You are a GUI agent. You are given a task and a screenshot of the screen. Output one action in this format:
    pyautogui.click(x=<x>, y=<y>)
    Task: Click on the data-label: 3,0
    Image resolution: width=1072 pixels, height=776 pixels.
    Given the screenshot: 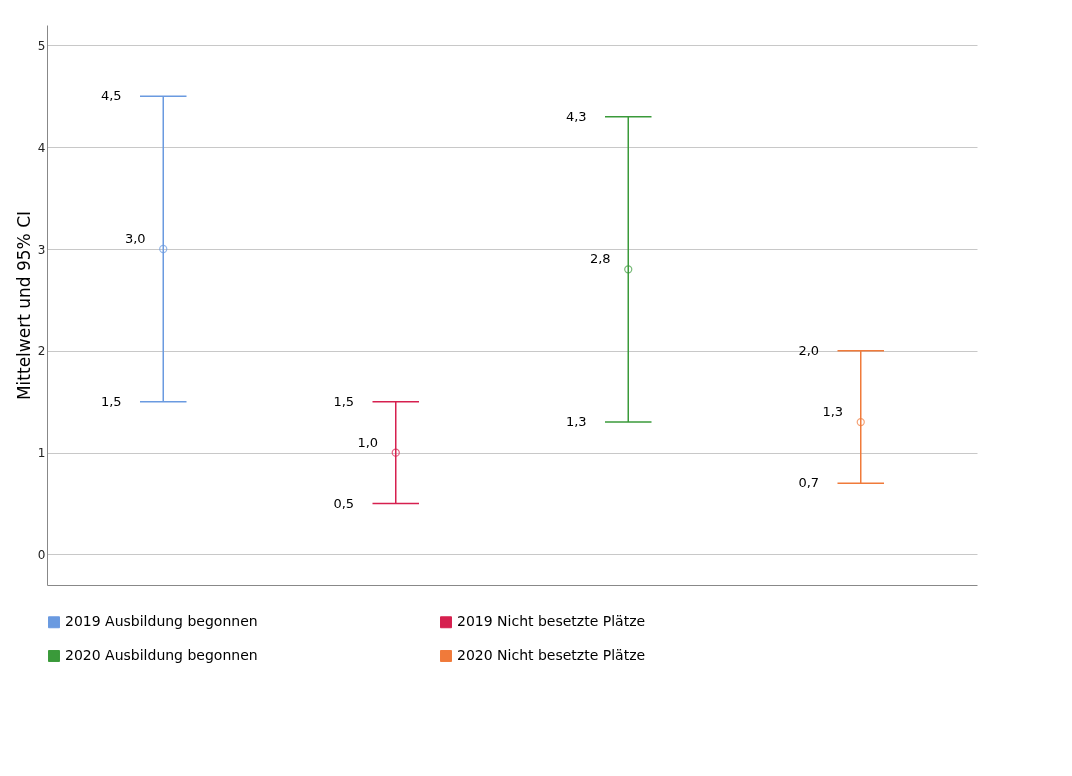 What is the action you would take?
    pyautogui.click(x=135, y=238)
    